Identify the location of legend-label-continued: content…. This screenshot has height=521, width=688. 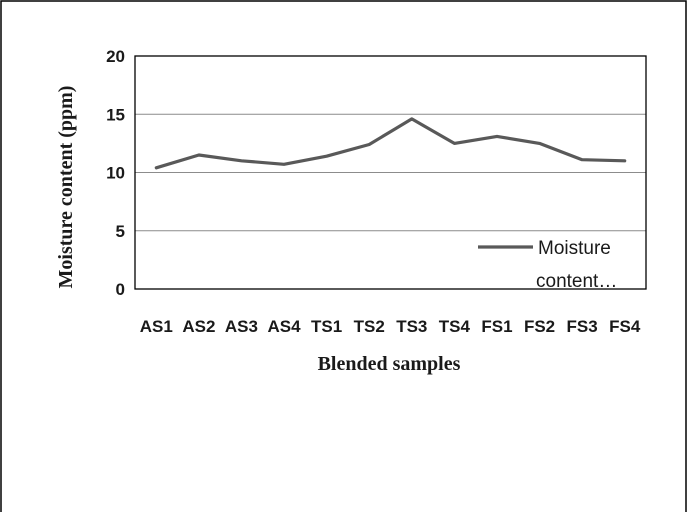
(576, 281).